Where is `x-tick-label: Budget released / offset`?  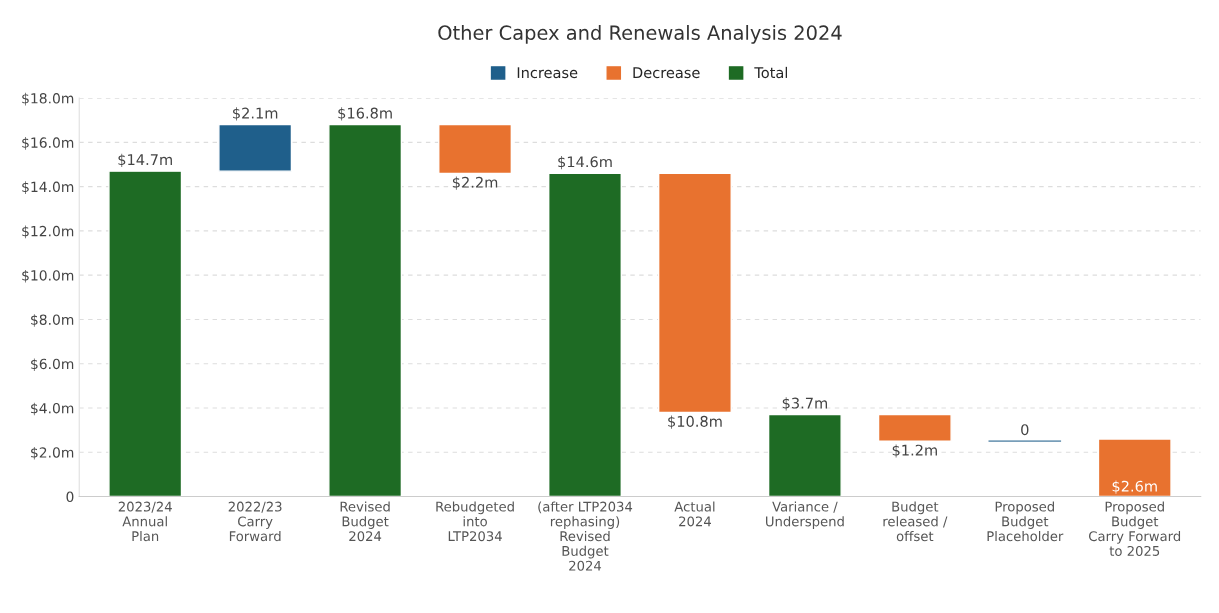 x-tick-label: Budget released / offset is located at coordinates (915, 521).